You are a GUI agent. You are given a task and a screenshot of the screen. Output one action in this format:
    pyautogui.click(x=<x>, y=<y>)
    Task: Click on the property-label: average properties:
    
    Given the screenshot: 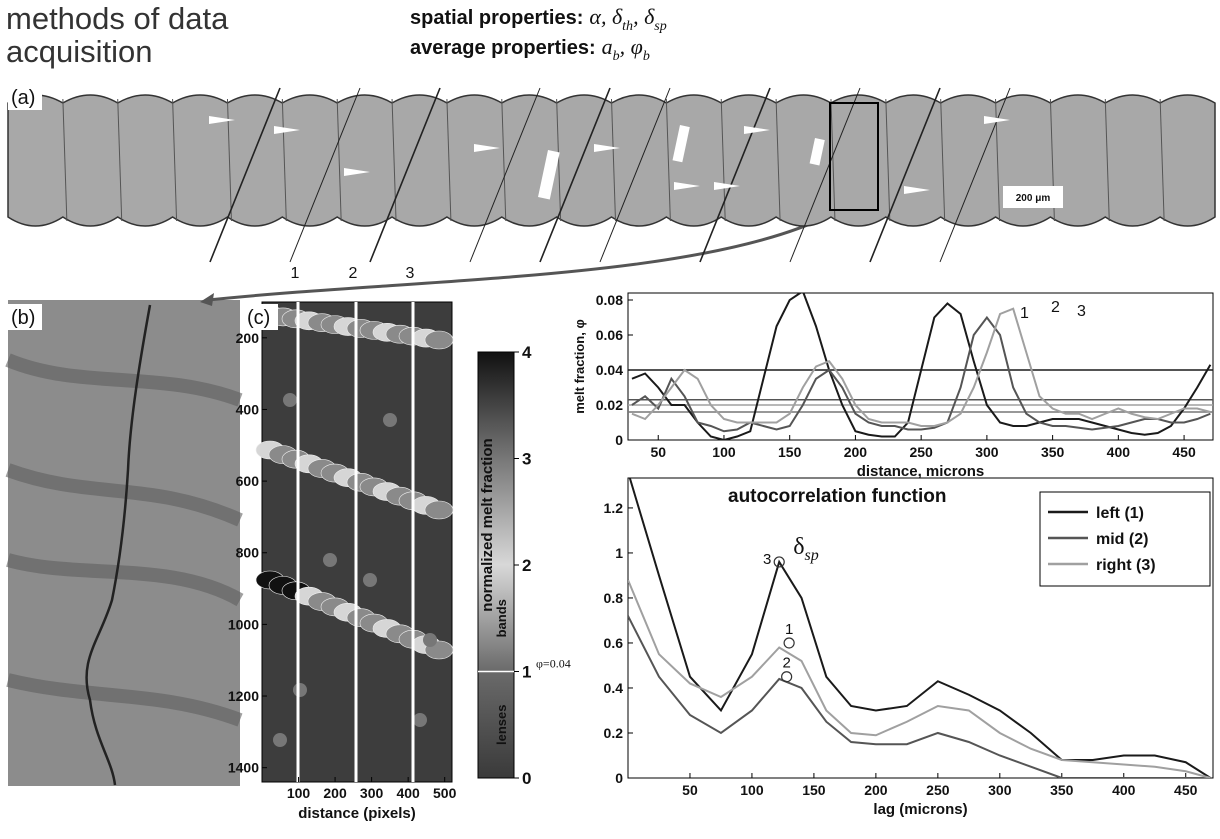 What is the action you would take?
    pyautogui.click(x=503, y=48)
    